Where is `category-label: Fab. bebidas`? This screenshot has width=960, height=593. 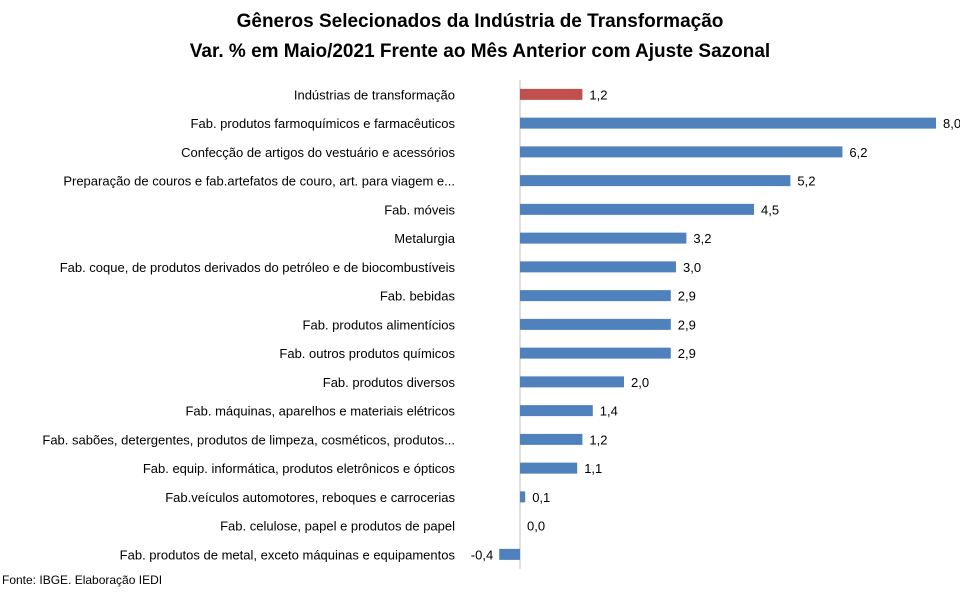
category-label: Fab. bebidas is located at coordinates (418, 296).